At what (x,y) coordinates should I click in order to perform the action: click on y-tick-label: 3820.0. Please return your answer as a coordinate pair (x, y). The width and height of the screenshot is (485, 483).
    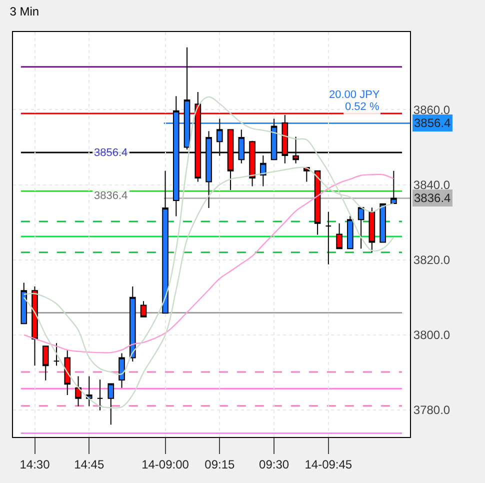
    Looking at the image, I should click on (431, 260).